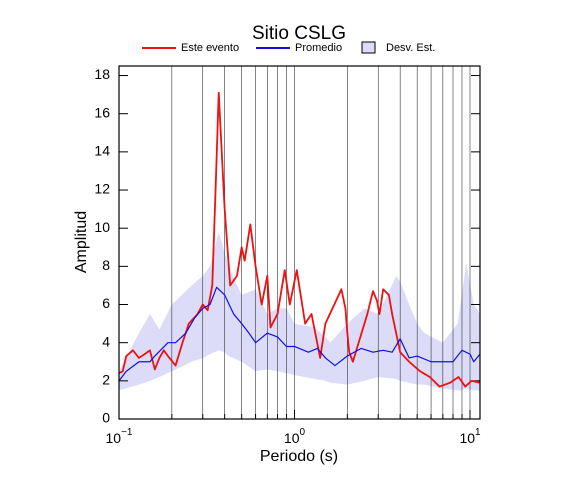 Image resolution: width=586 pixels, height=480 pixels. I want to click on series-line, so click(299, 334).